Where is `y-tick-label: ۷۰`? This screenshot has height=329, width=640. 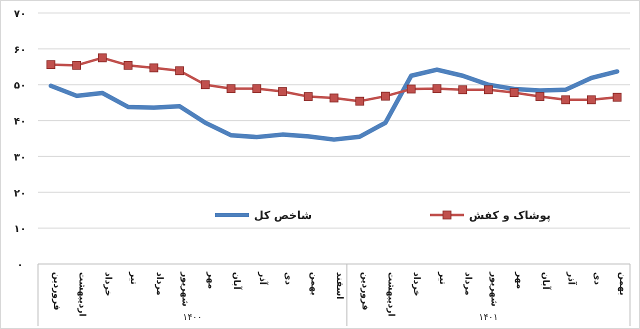 y-tick-label: ۷۰ is located at coordinates (20, 14).